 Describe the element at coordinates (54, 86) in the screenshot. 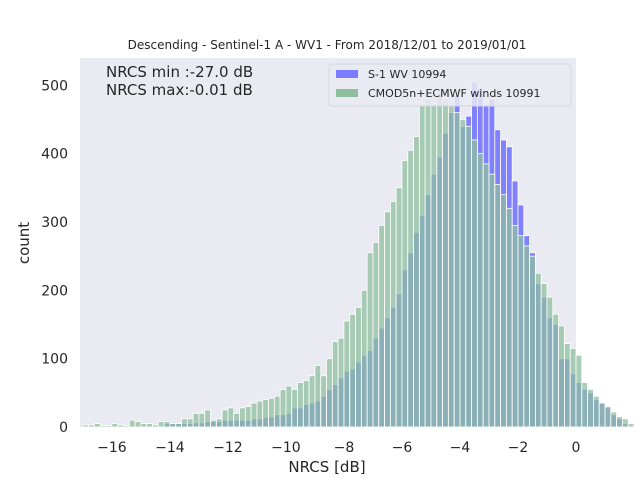

I see `y-tick-label: 500` at that location.